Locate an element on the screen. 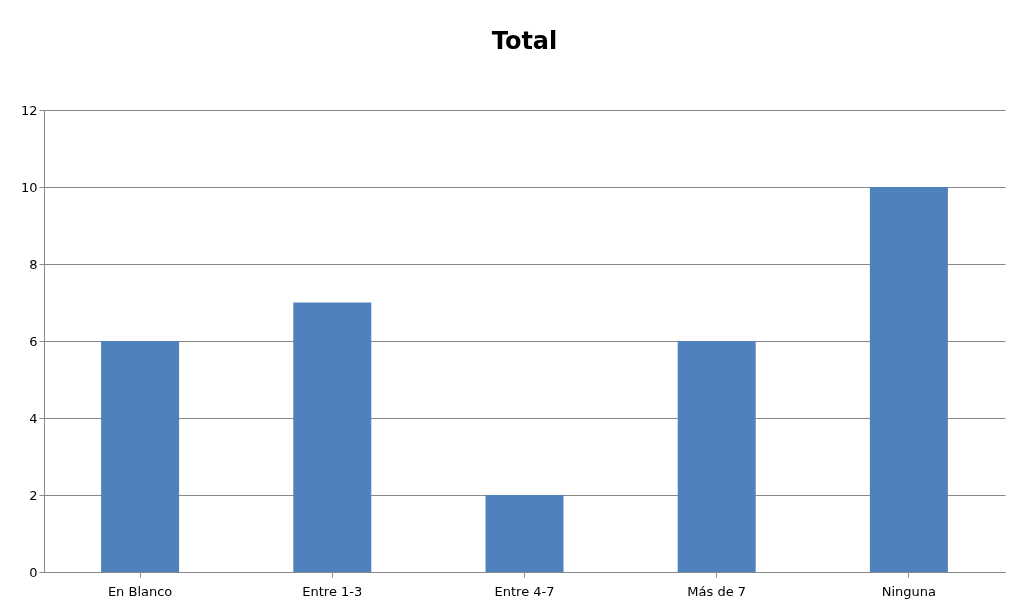 The image size is (1023, 613). x-tick-label: En Blanco is located at coordinates (140, 591).